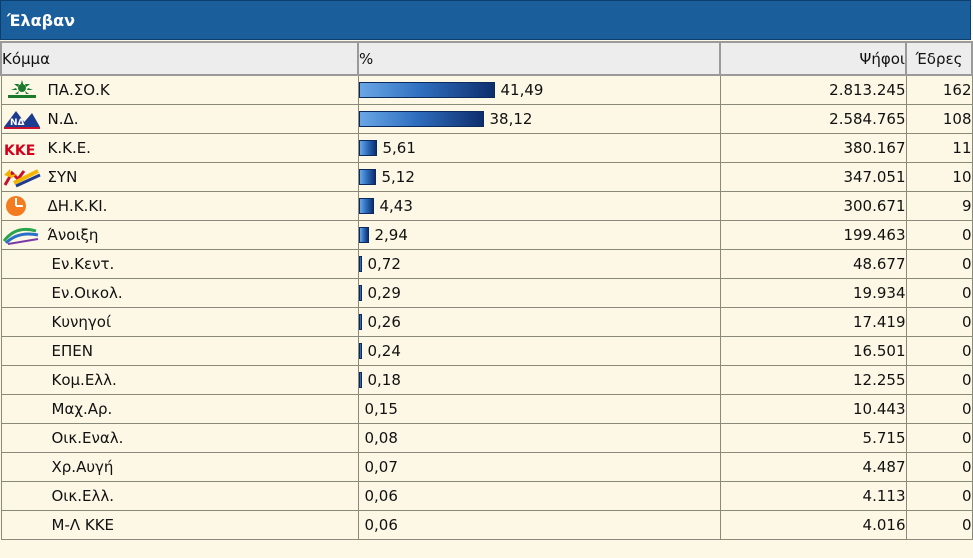  Describe the element at coordinates (179, 408) in the screenshot. I see `party-cell: Μαχ.Αρ.` at that location.